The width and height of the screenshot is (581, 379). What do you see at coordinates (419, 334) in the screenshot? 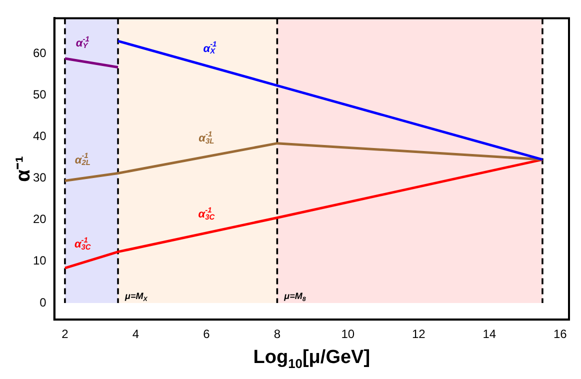
I see `x-tick-label: 12` at bounding box center [419, 334].